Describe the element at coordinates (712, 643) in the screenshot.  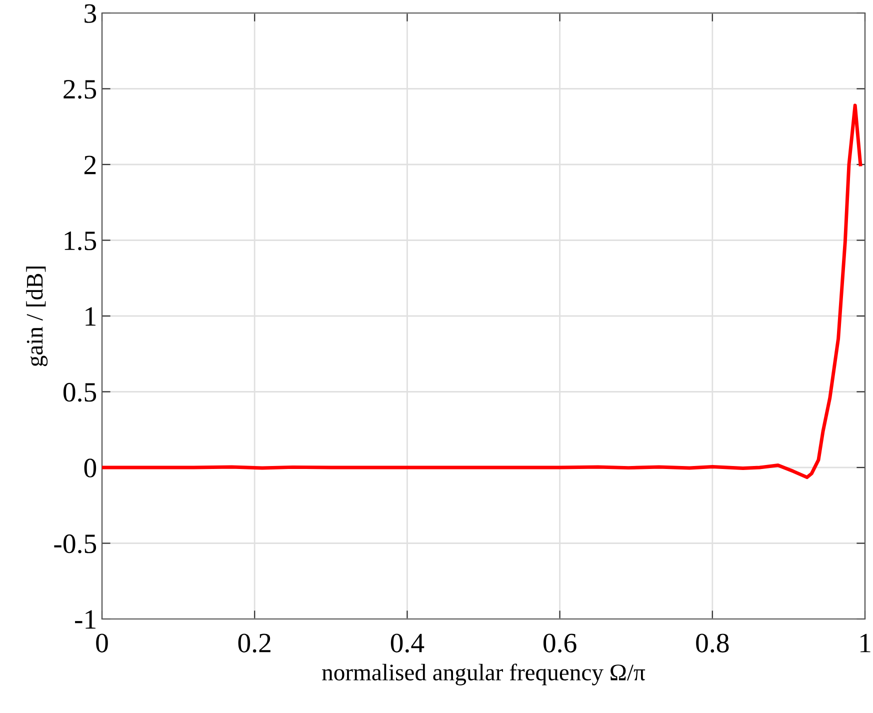
I see `x-tick-label: 0.8` at that location.